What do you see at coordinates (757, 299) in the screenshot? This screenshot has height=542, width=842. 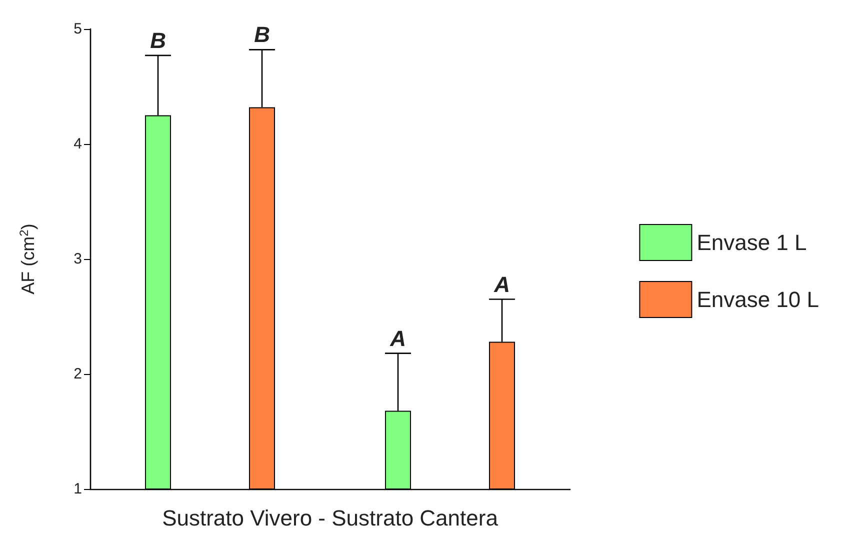 I see `legend-label: Envase 10 L` at bounding box center [757, 299].